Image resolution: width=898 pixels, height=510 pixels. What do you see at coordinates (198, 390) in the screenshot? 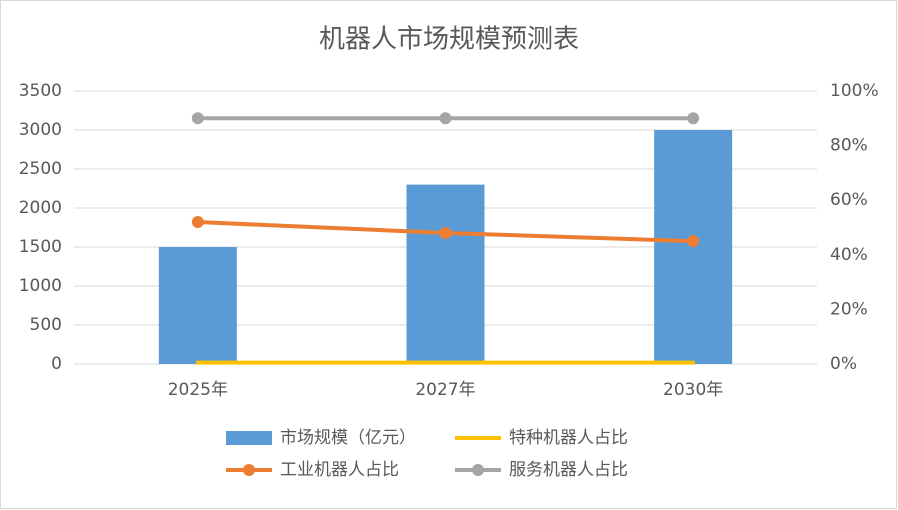
I see `x-tick-label: 2025年` at bounding box center [198, 390].